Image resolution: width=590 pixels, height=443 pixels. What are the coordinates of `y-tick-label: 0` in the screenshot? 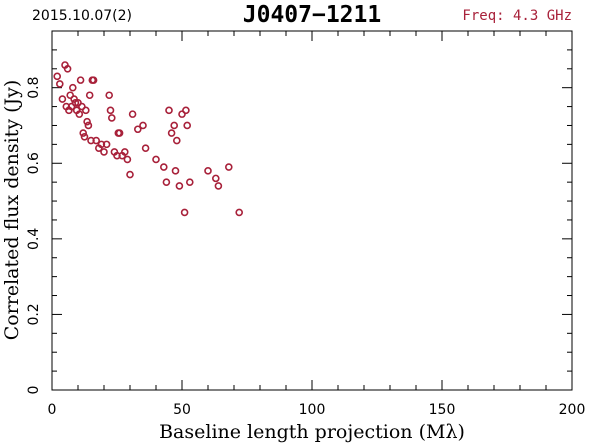 It's located at (34, 390).